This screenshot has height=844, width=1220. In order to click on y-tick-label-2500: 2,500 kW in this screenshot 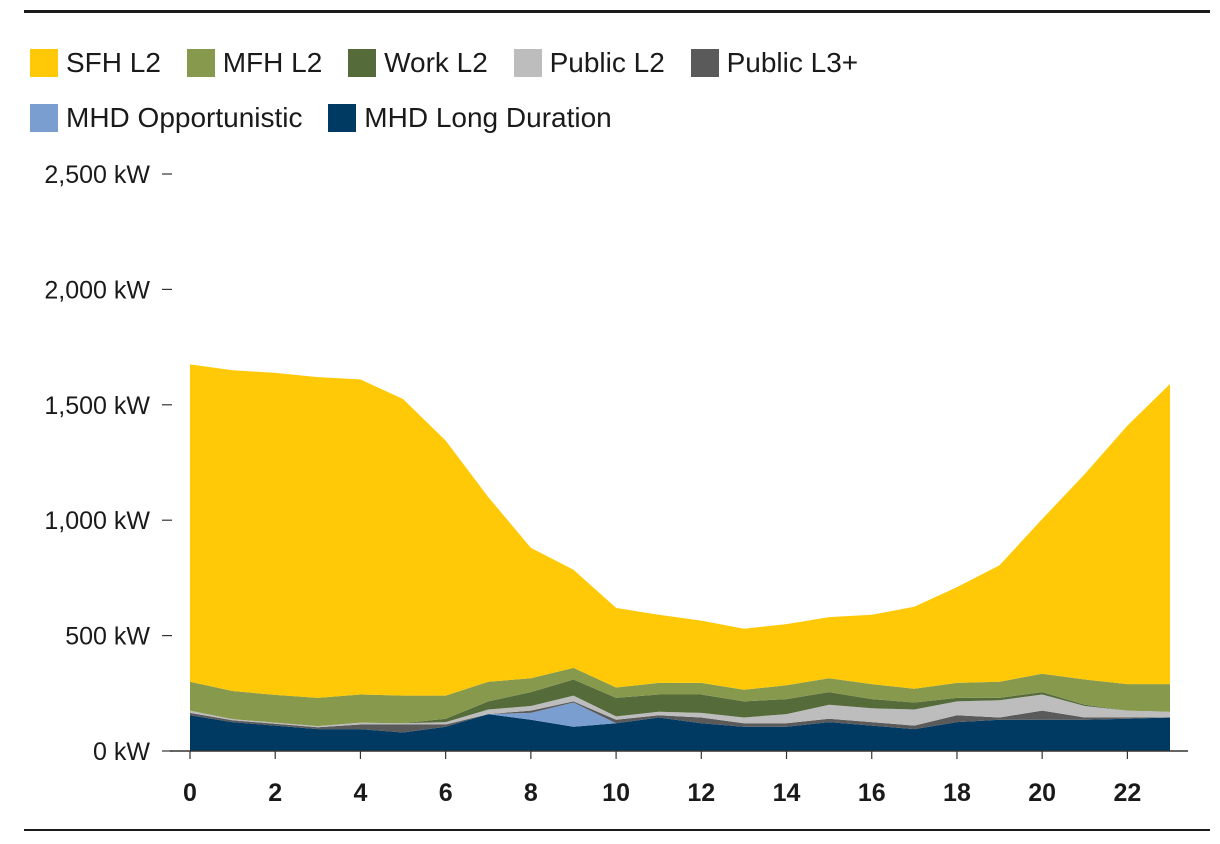, I will do `click(97, 175)`.